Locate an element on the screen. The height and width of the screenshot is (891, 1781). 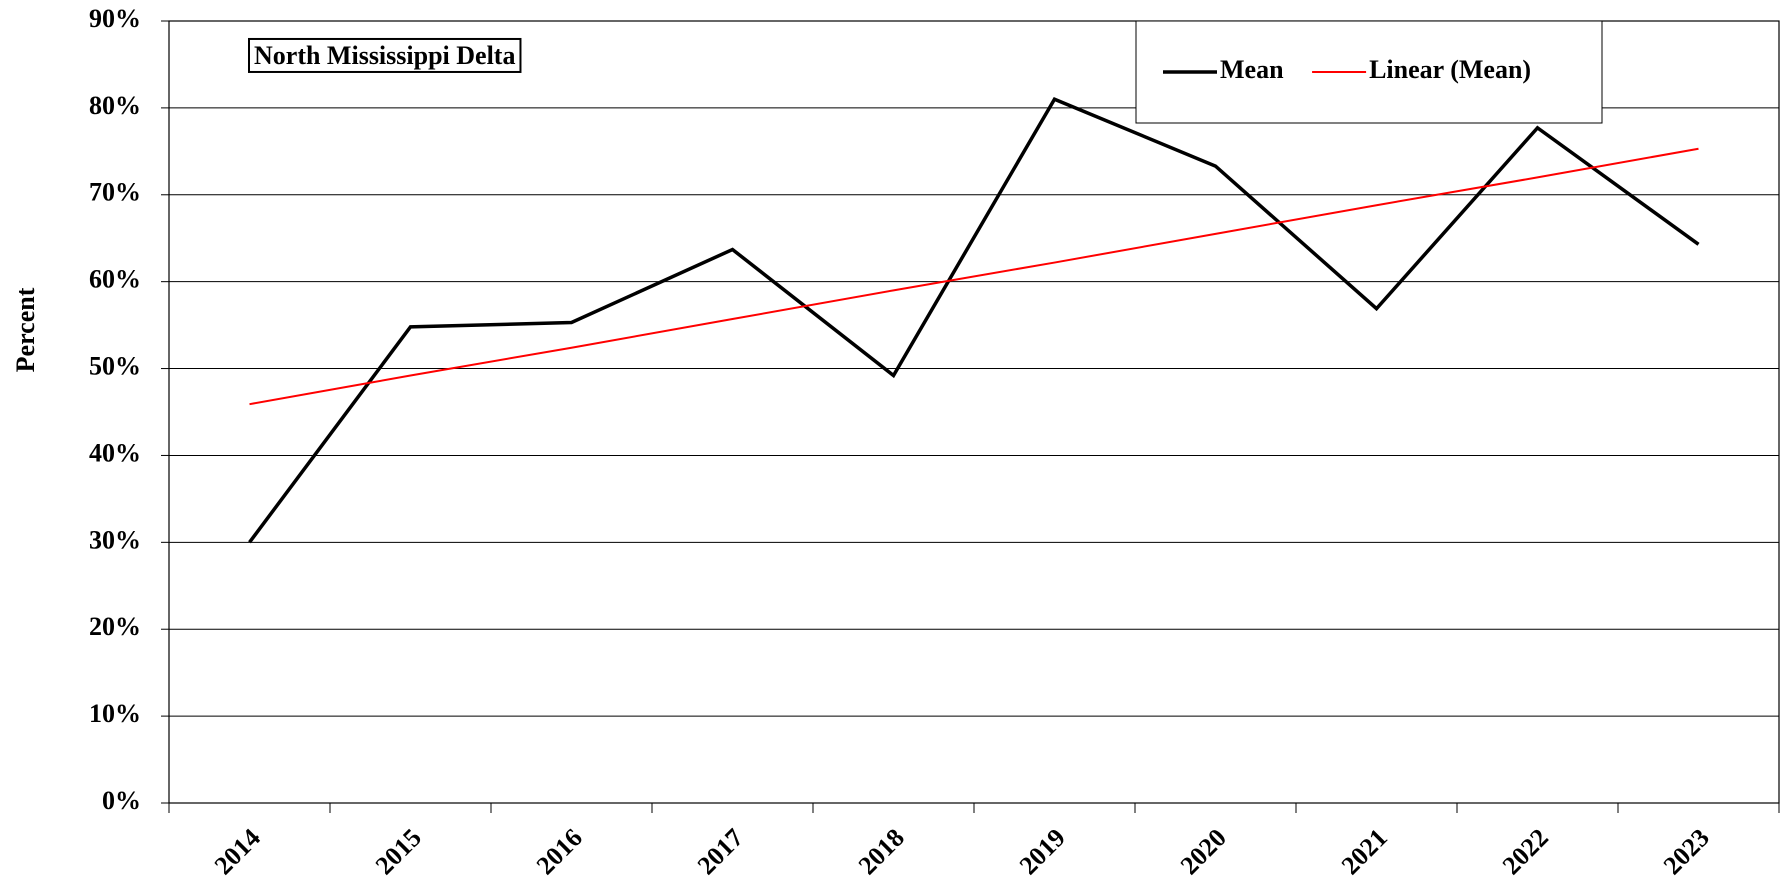
y-tick-label: 80% is located at coordinates (115, 105).